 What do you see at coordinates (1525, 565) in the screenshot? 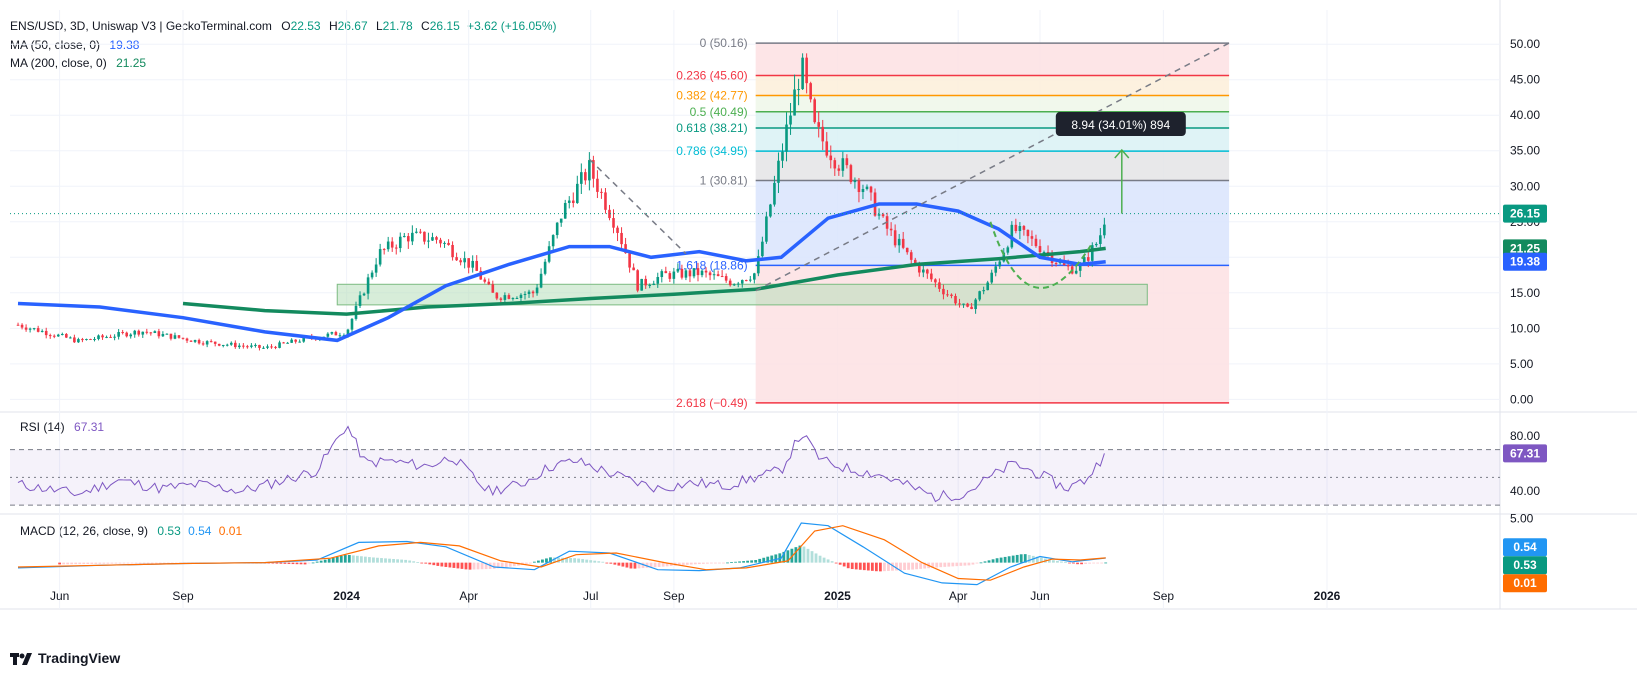
I see `macd-badge` at bounding box center [1525, 565].